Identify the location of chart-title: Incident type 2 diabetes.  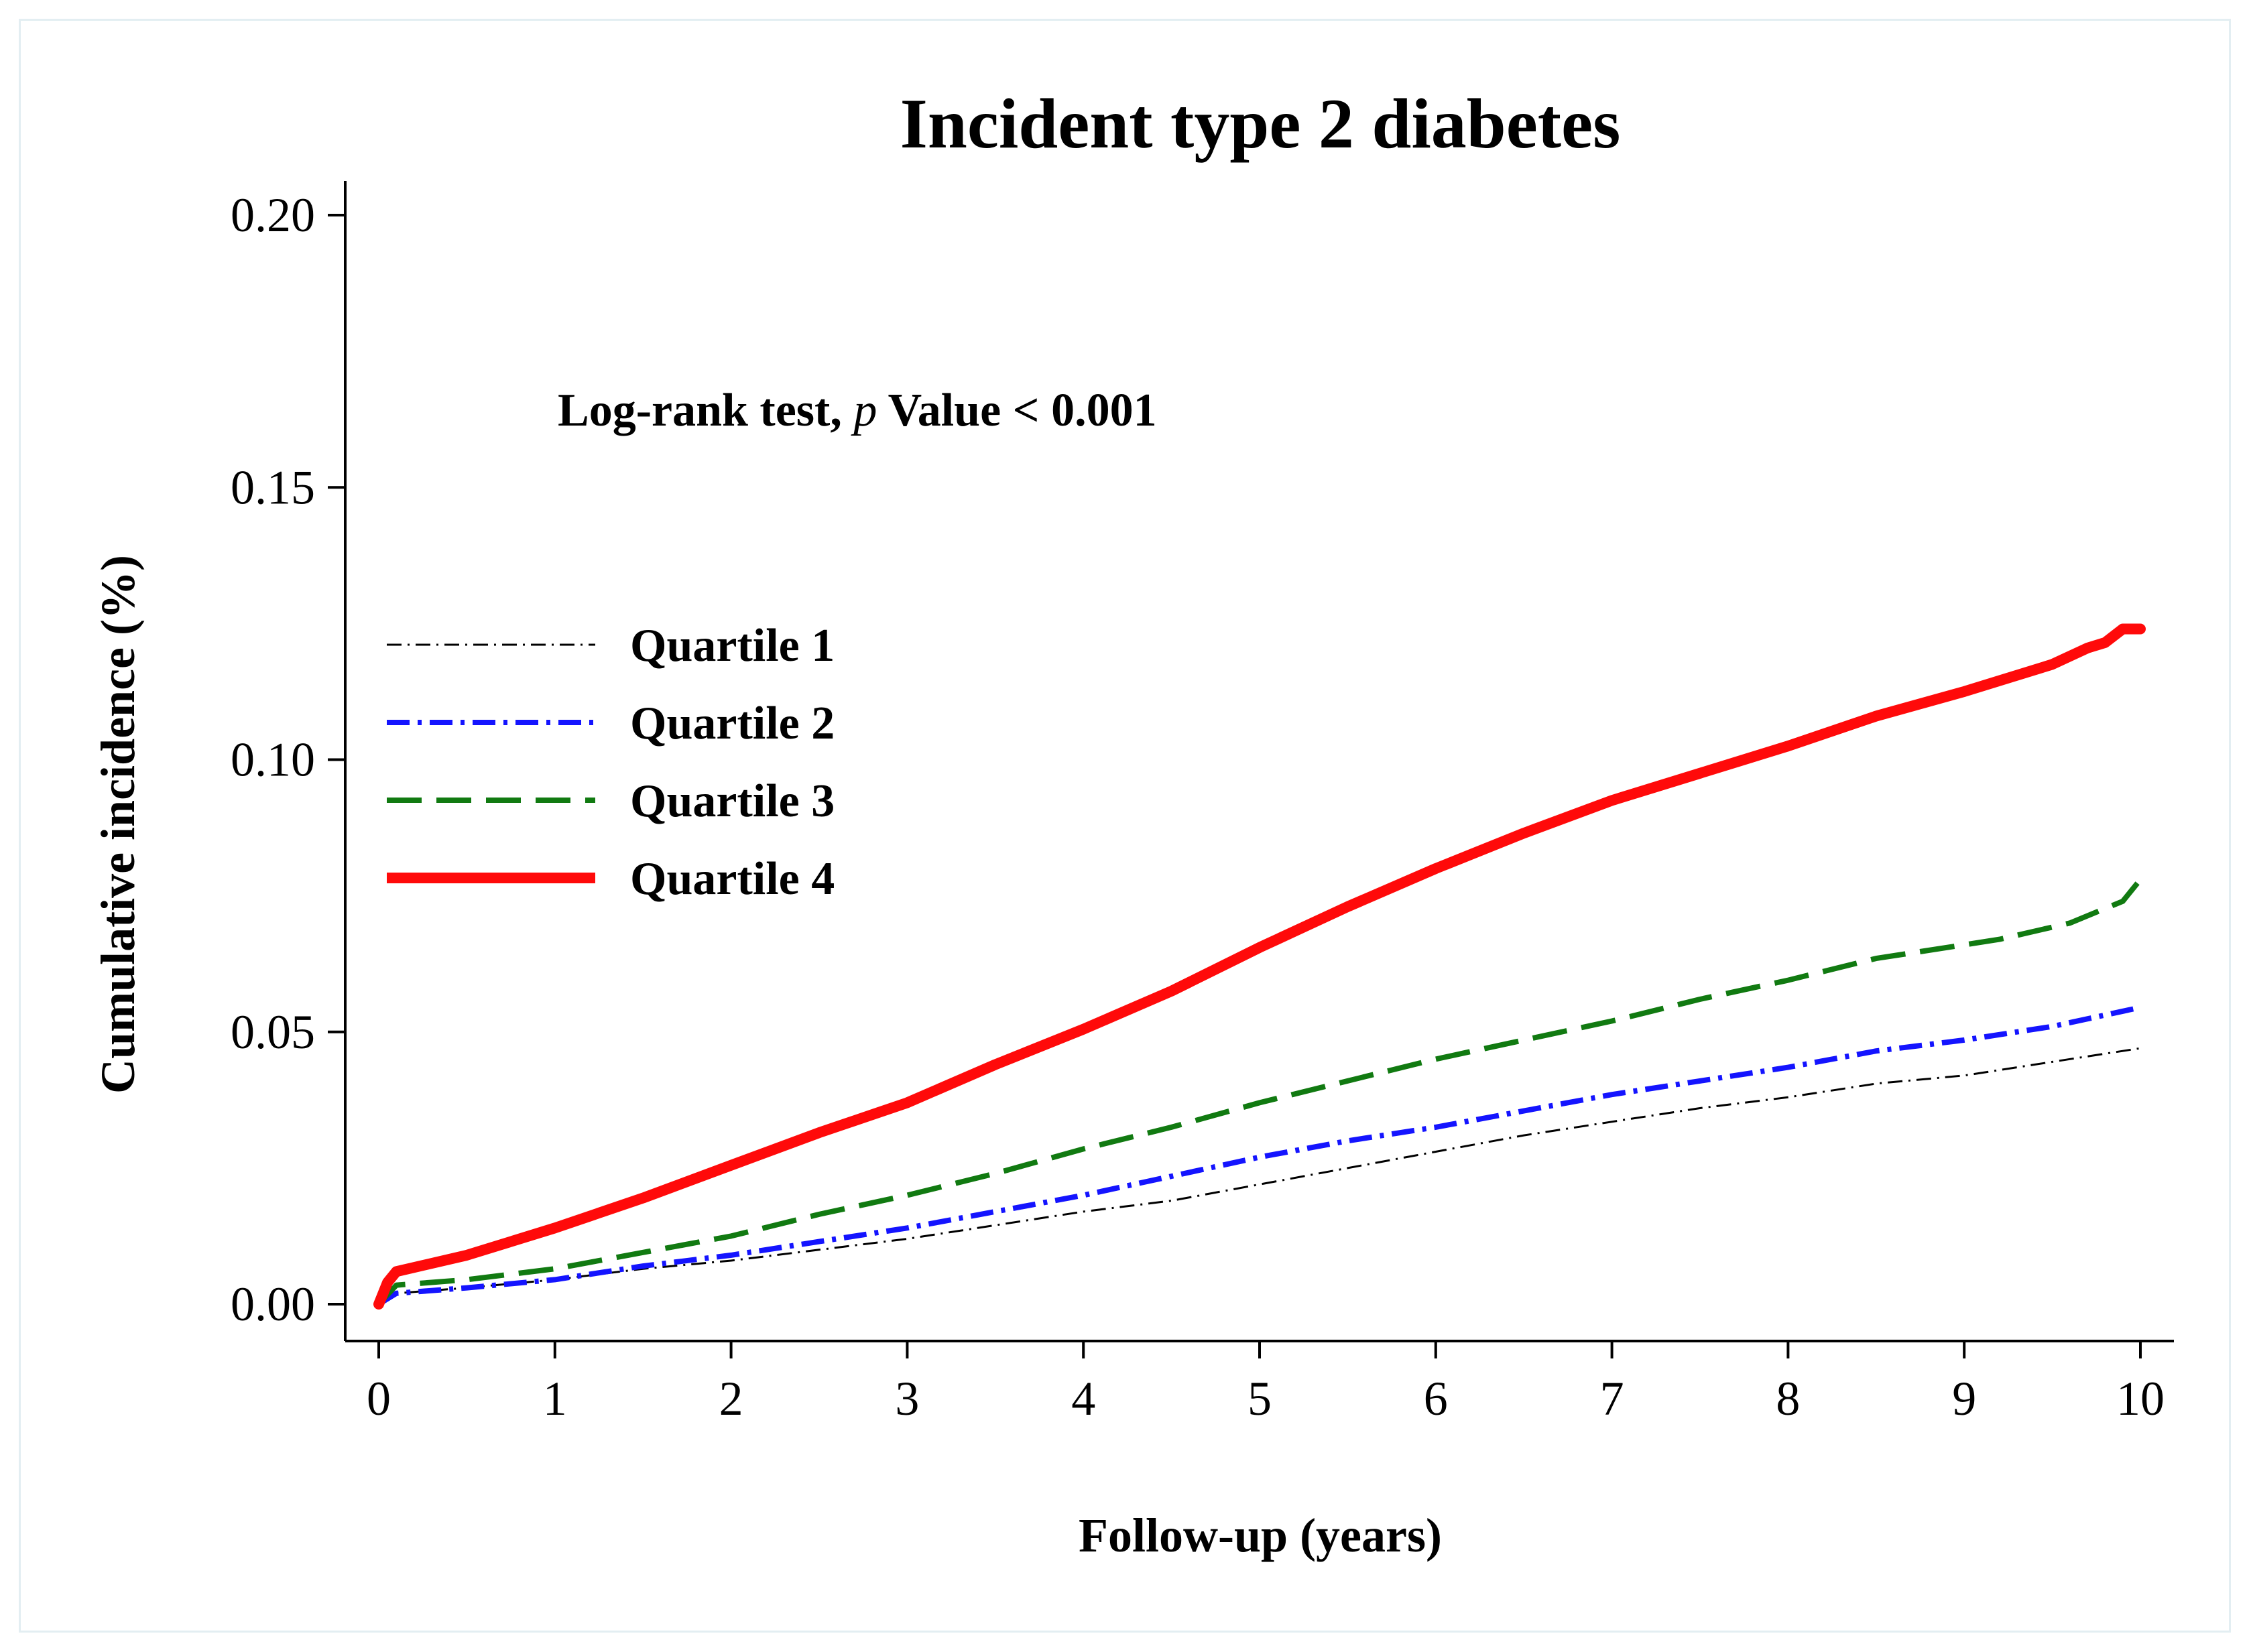
(1260, 124).